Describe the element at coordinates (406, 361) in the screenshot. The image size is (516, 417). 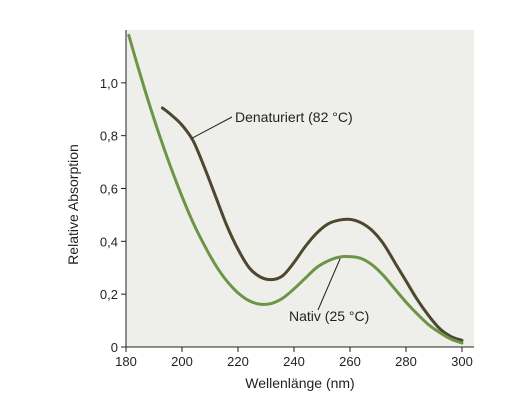
I see `x-tick-label: 280` at that location.